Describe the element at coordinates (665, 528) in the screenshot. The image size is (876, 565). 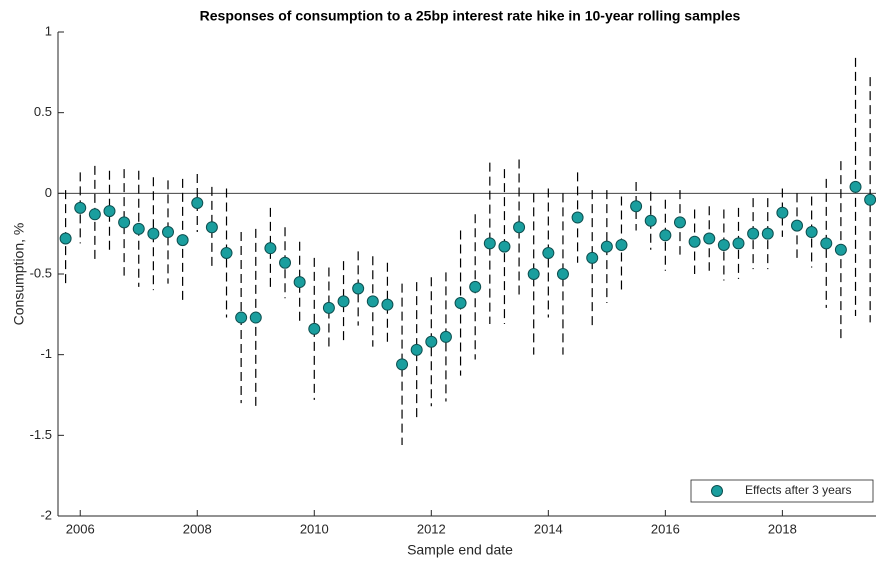
I see `x-tick-label: 2016` at that location.